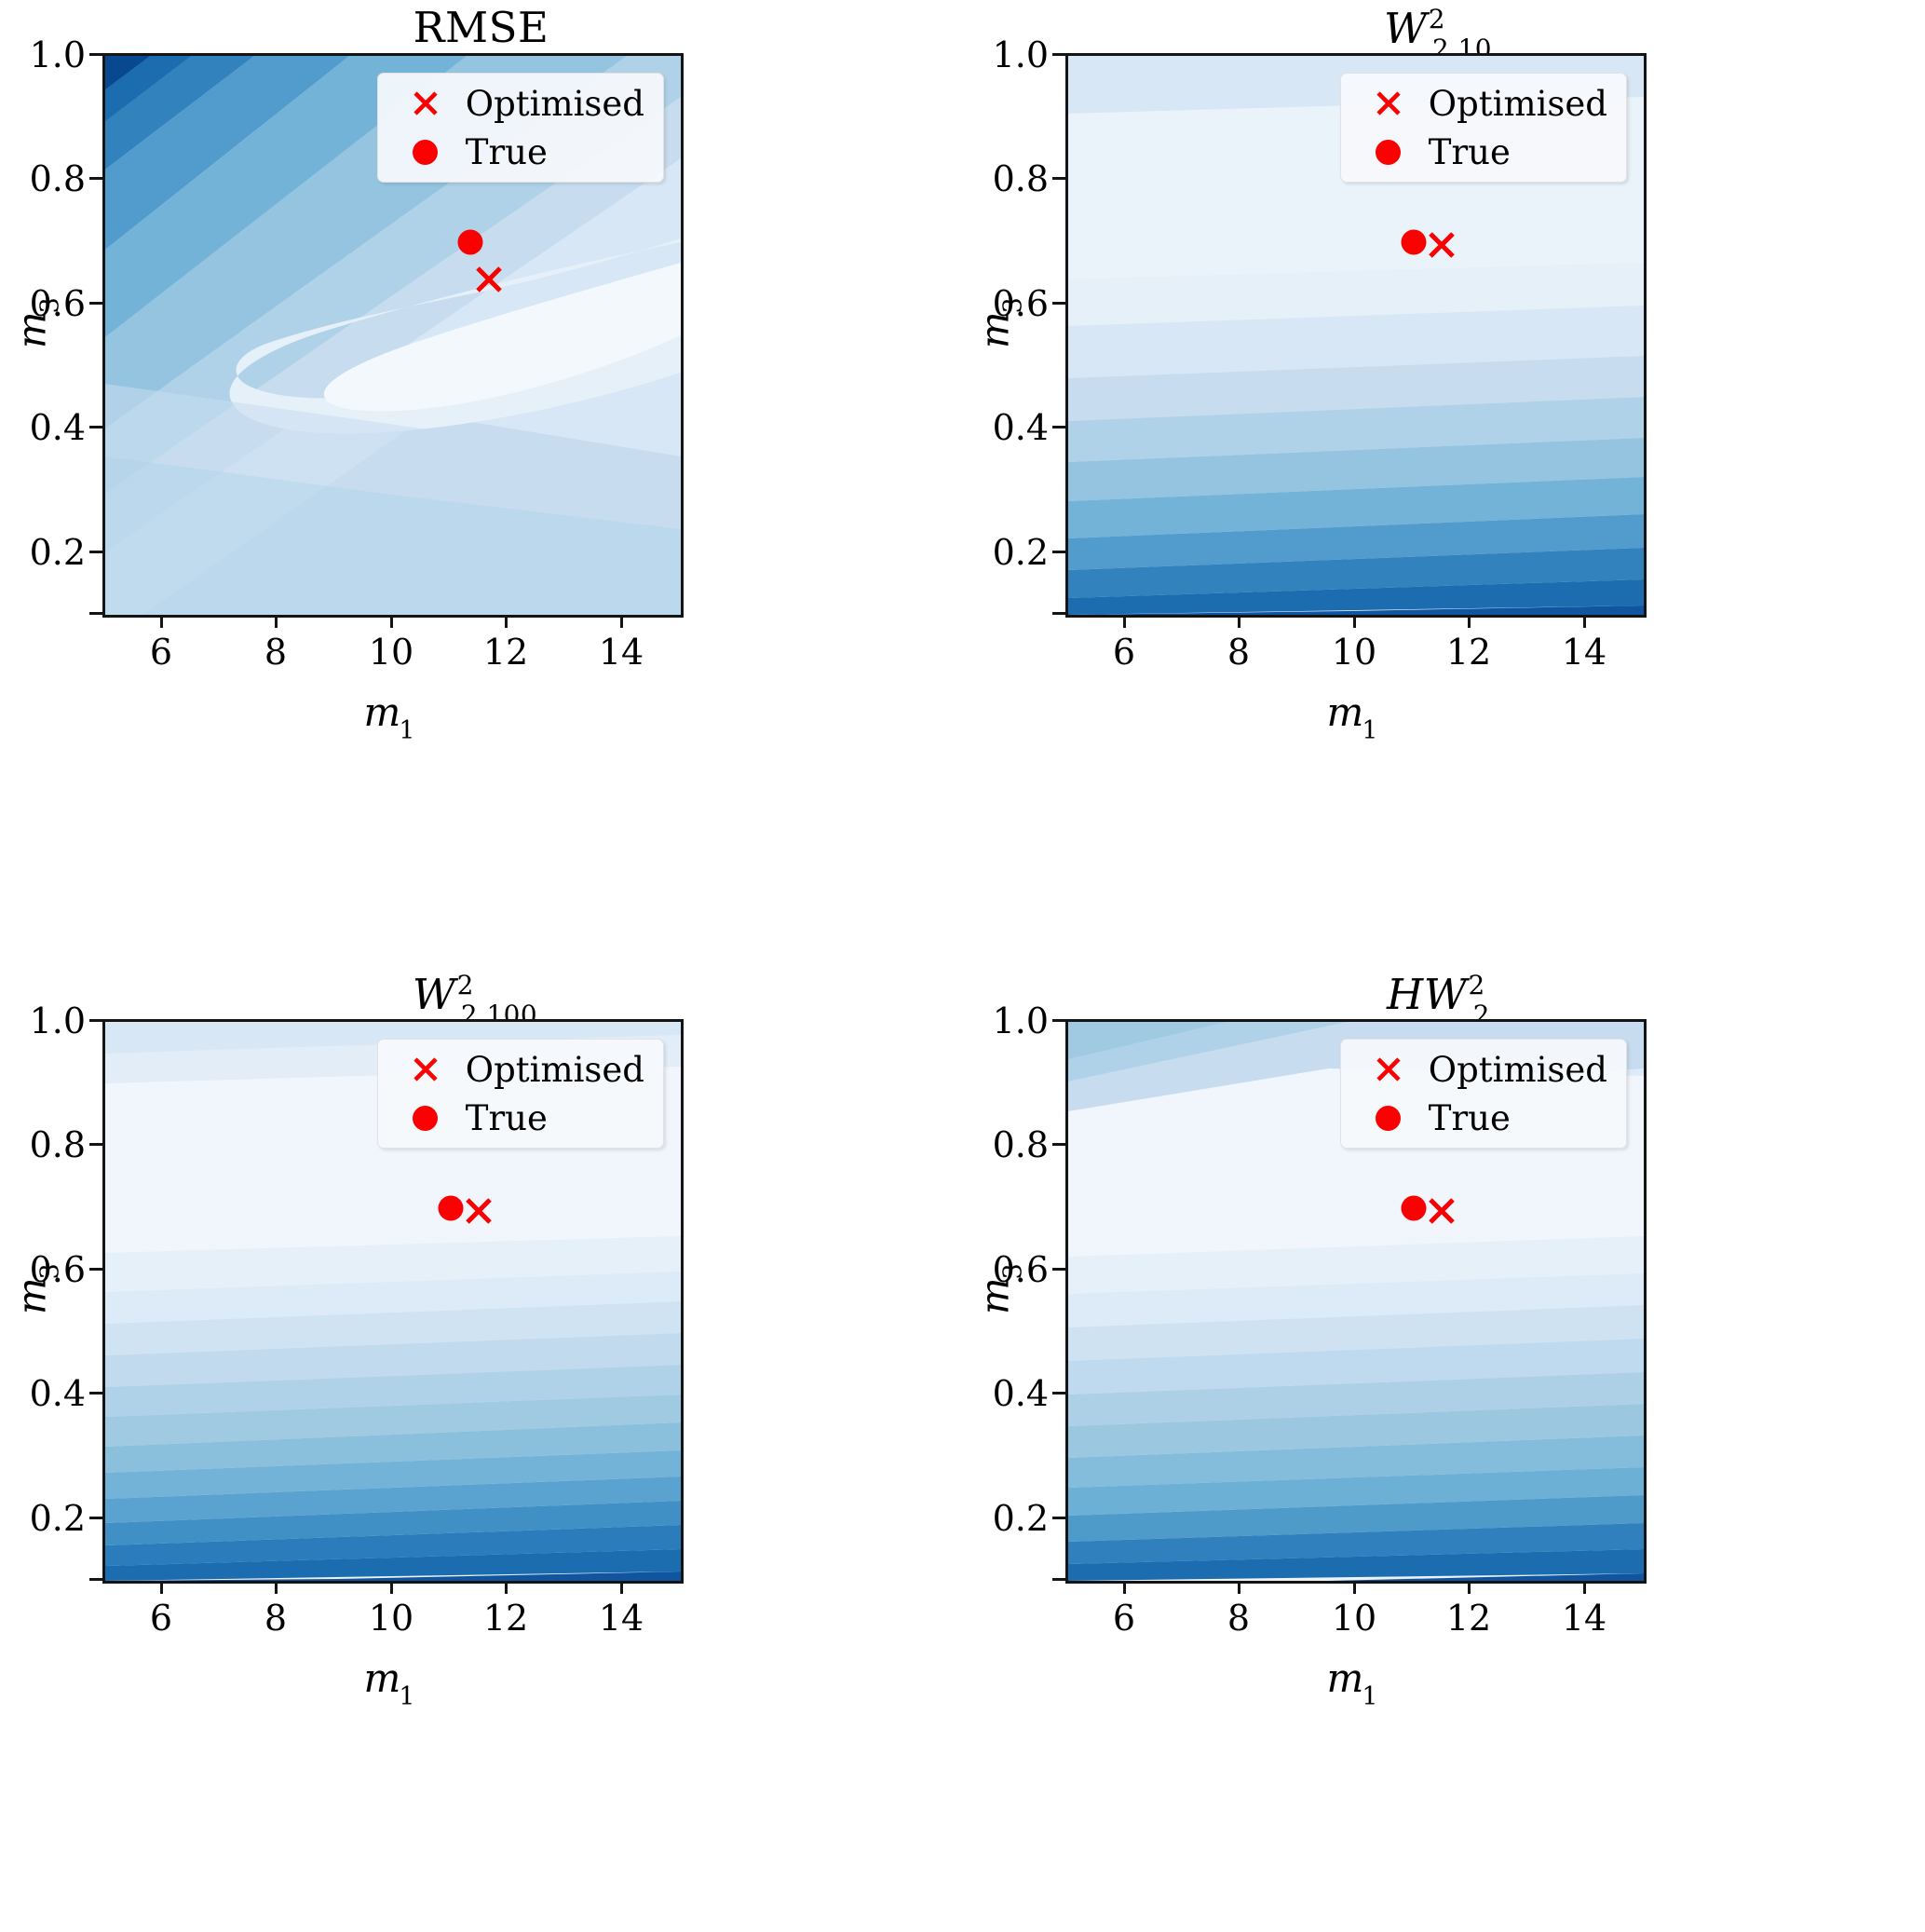 The height and width of the screenshot is (1932, 1925). I want to click on plot-area-w2-100: Optimised True, so click(393, 1301).